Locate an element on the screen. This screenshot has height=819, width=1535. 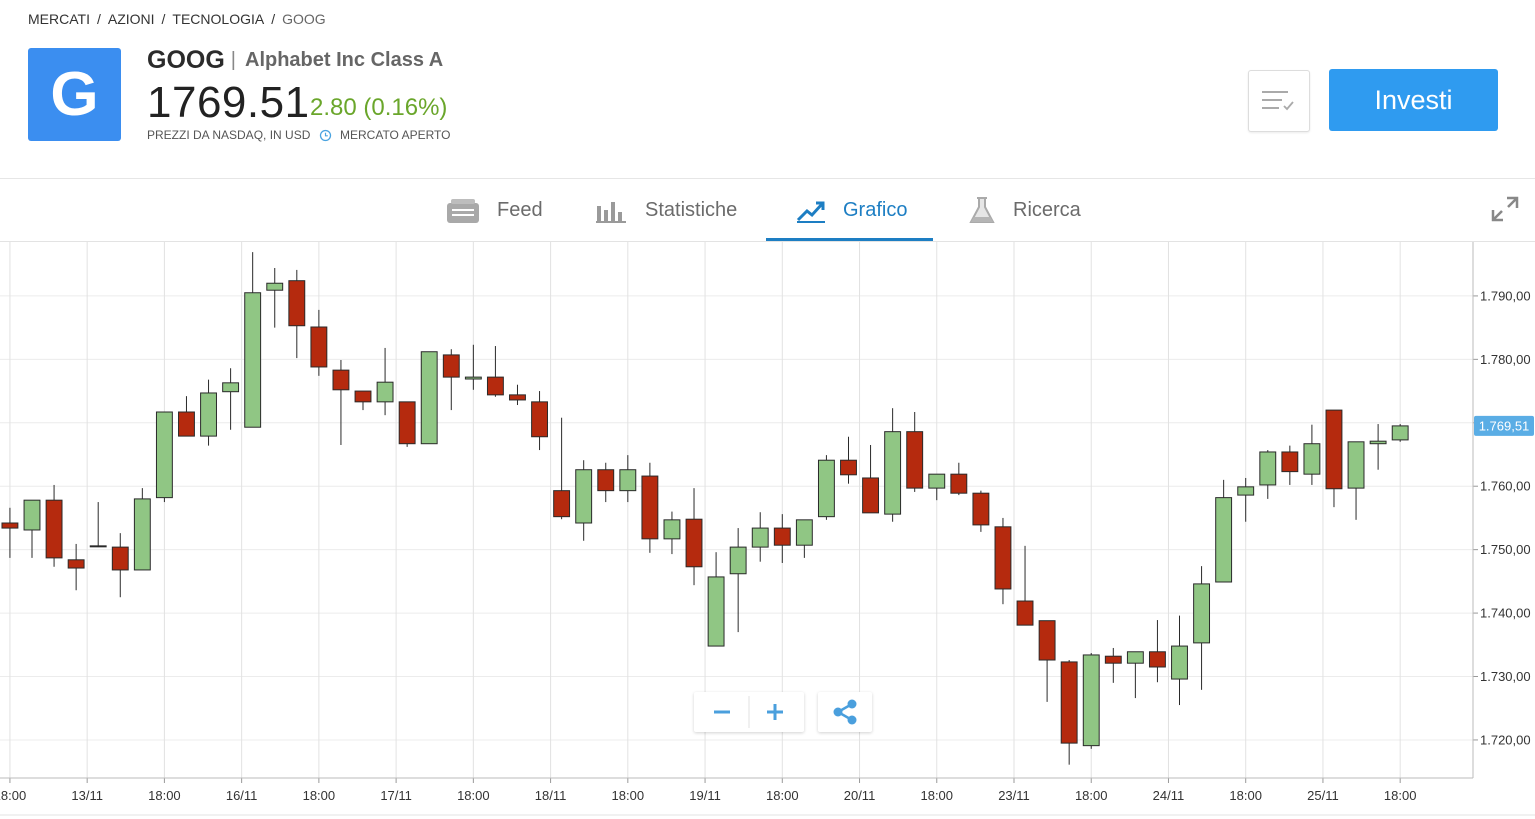
last-price-label: 1.769,51 is located at coordinates (1504, 425).